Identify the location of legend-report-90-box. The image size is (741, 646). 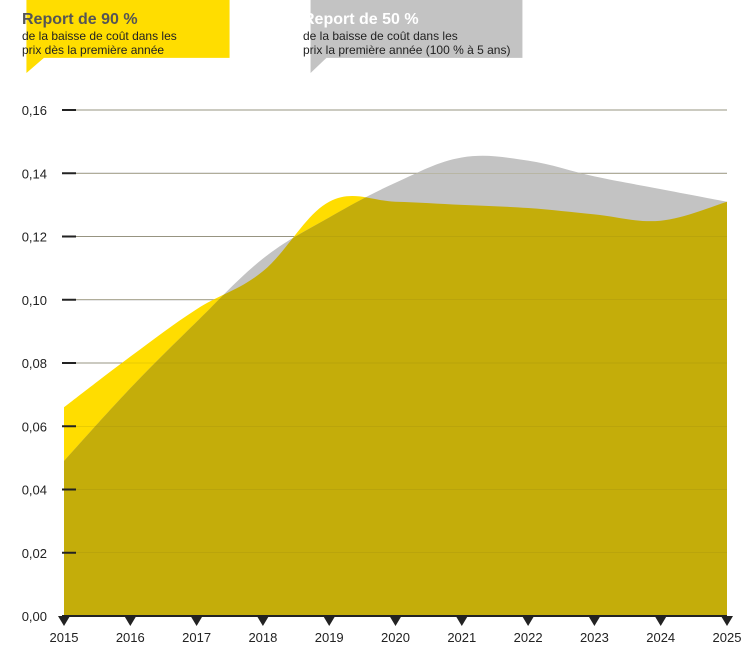
(128, 36).